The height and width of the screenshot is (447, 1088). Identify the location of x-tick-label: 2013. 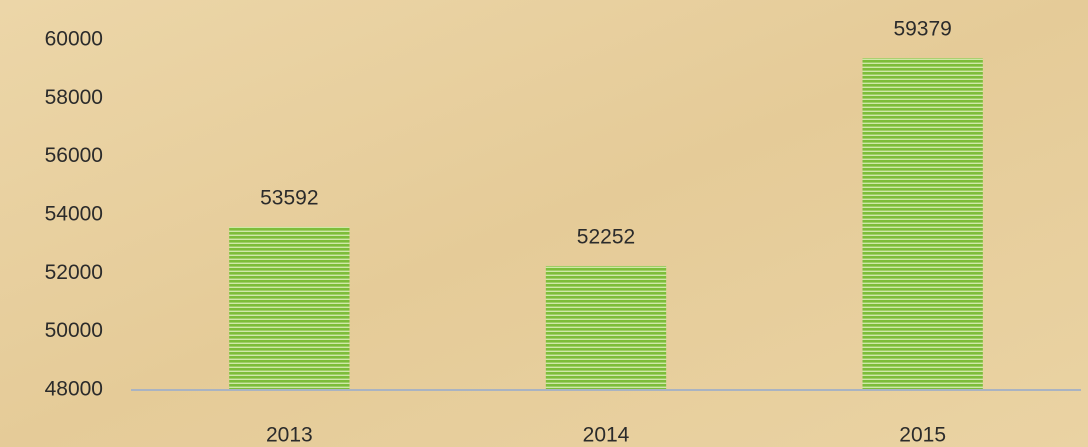
(289, 435).